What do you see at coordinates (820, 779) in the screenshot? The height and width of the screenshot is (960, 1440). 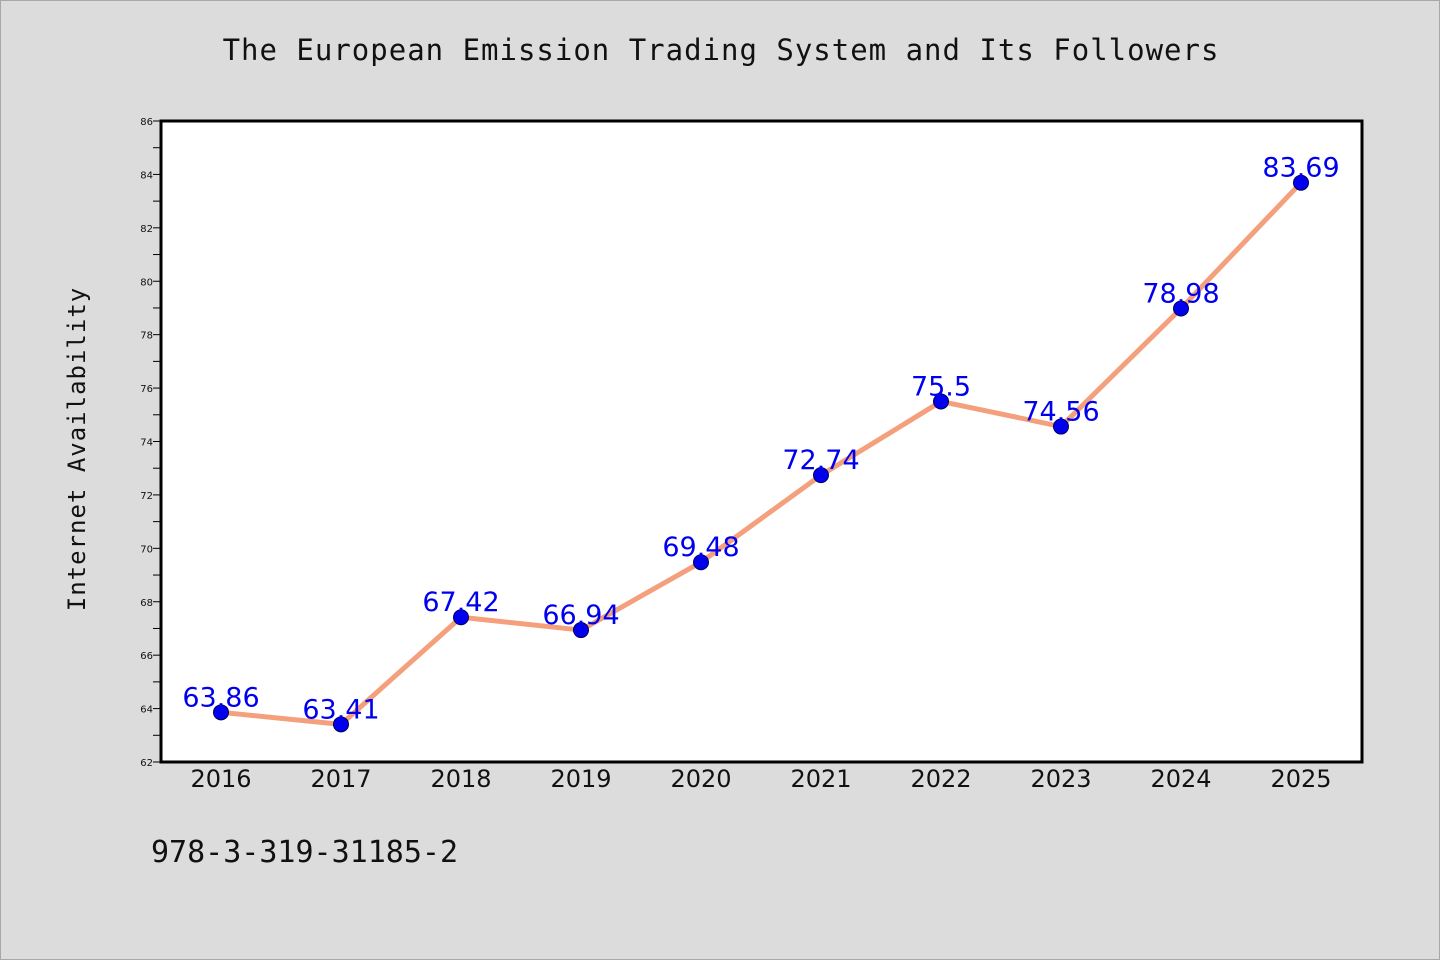 I see `x-tick-label: 2021` at bounding box center [820, 779].